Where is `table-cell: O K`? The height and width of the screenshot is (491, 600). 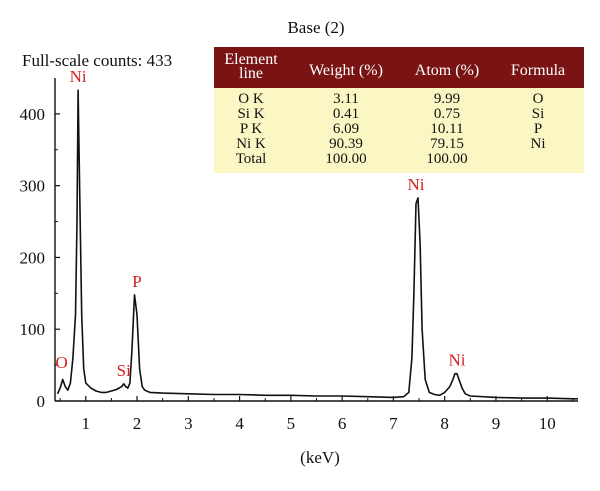 table-cell: O K is located at coordinates (251, 99).